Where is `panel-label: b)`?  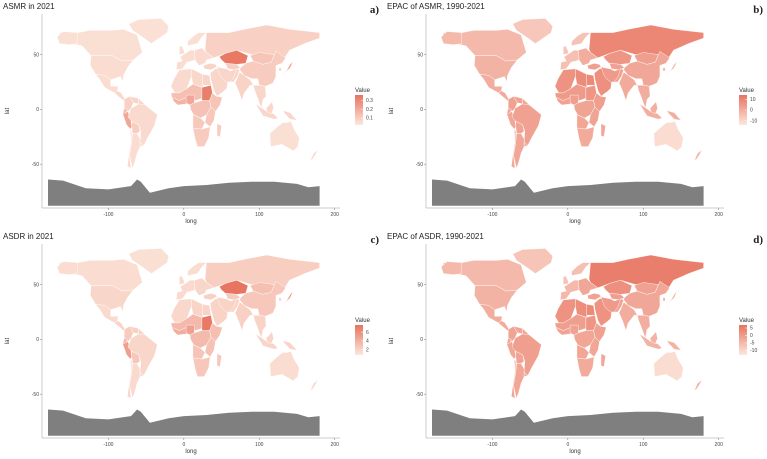 panel-label: b) is located at coordinates (758, 10).